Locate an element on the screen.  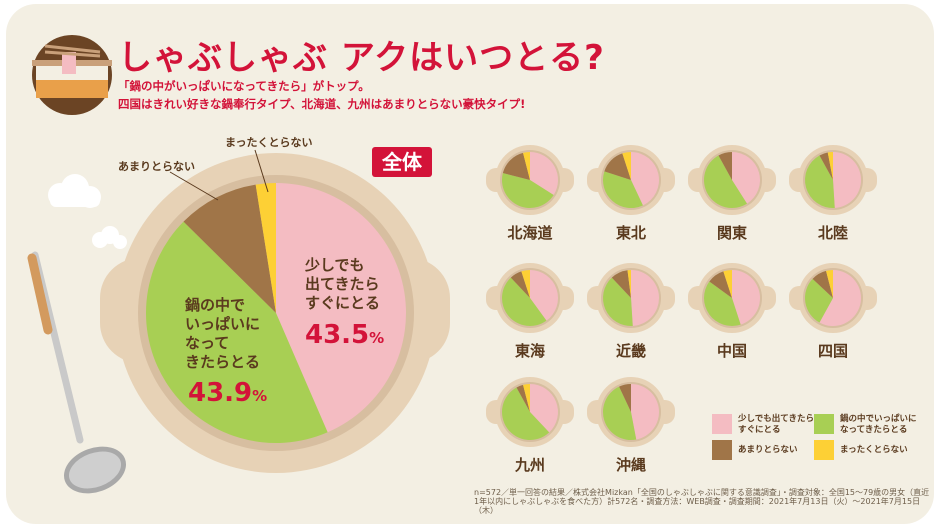
region-label: 中国 is located at coordinates (731, 351).